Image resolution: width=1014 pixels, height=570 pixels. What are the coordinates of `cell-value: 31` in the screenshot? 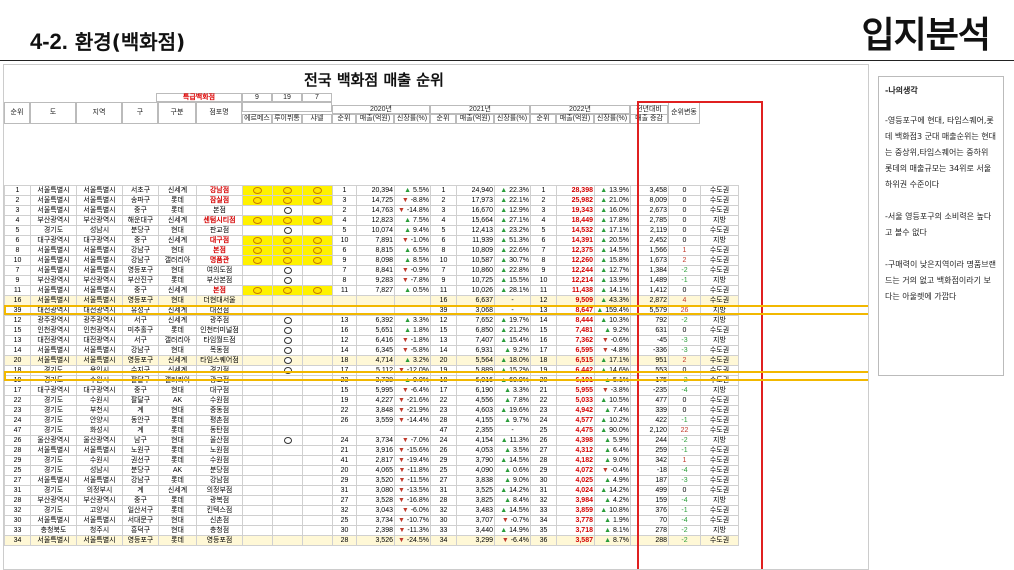 It's located at (344, 490).